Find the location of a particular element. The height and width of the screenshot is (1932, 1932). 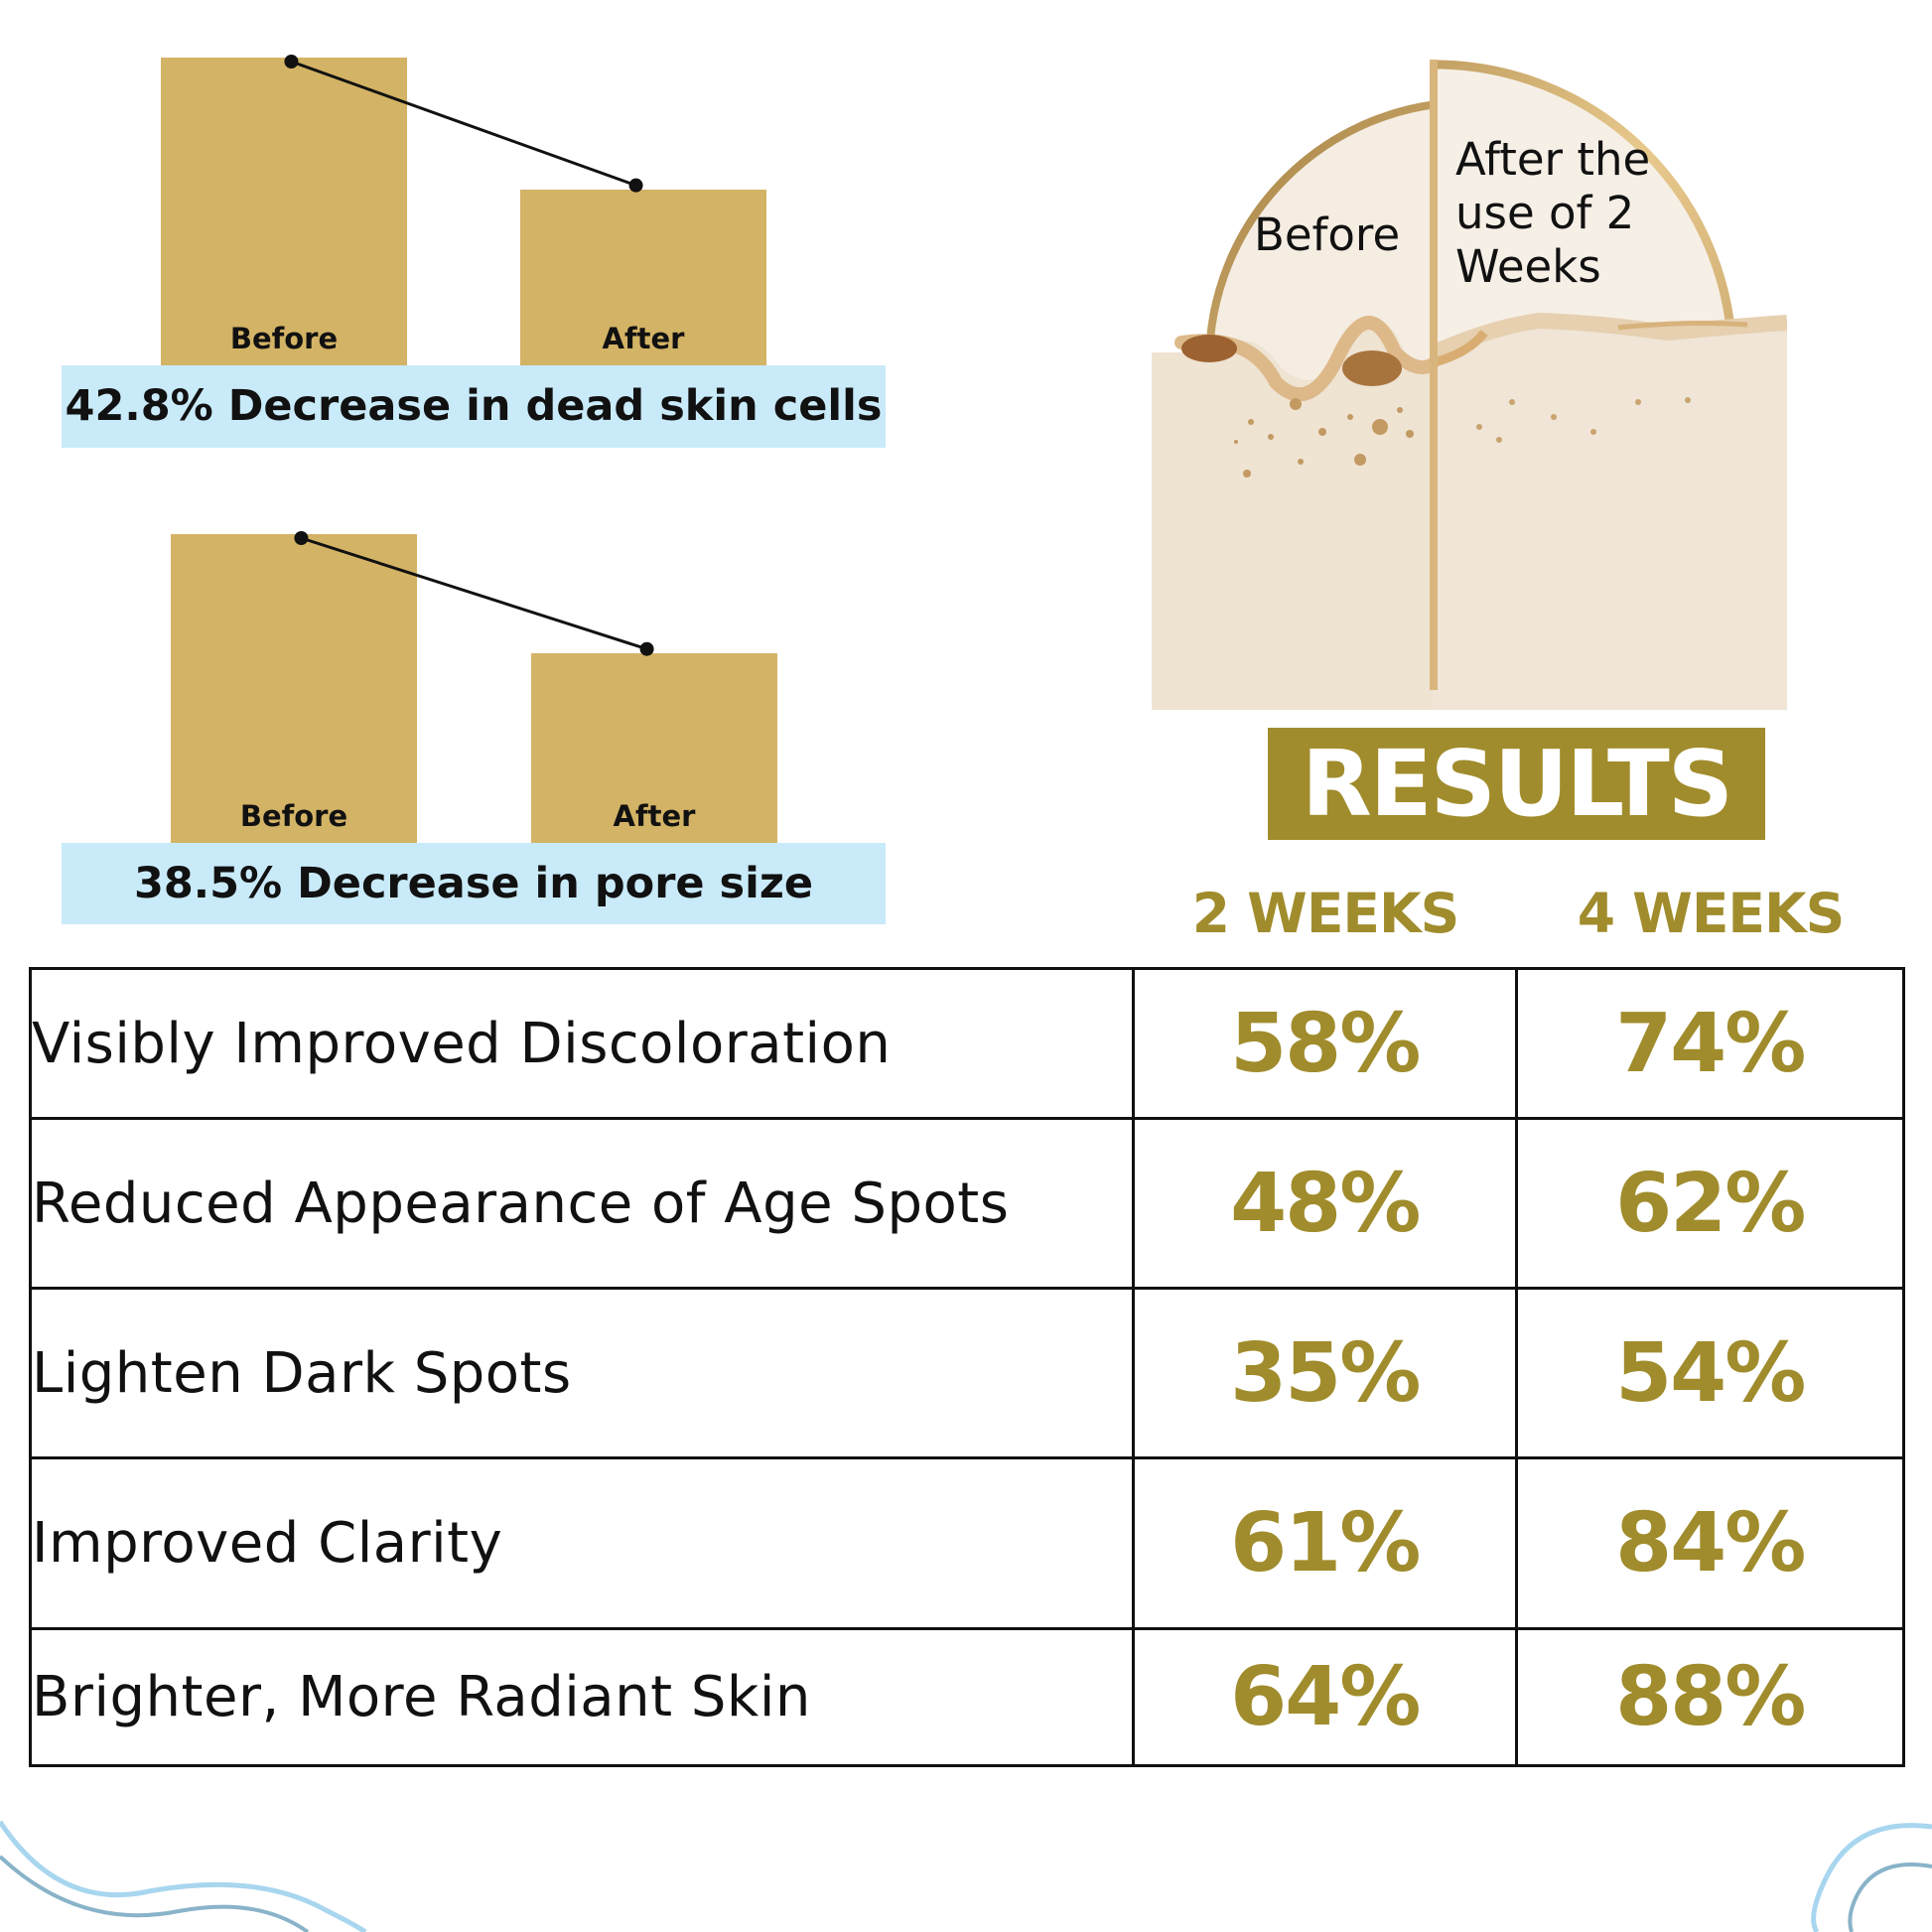

row-label: Brighter, More Radiant Skin is located at coordinates (582, 1697).